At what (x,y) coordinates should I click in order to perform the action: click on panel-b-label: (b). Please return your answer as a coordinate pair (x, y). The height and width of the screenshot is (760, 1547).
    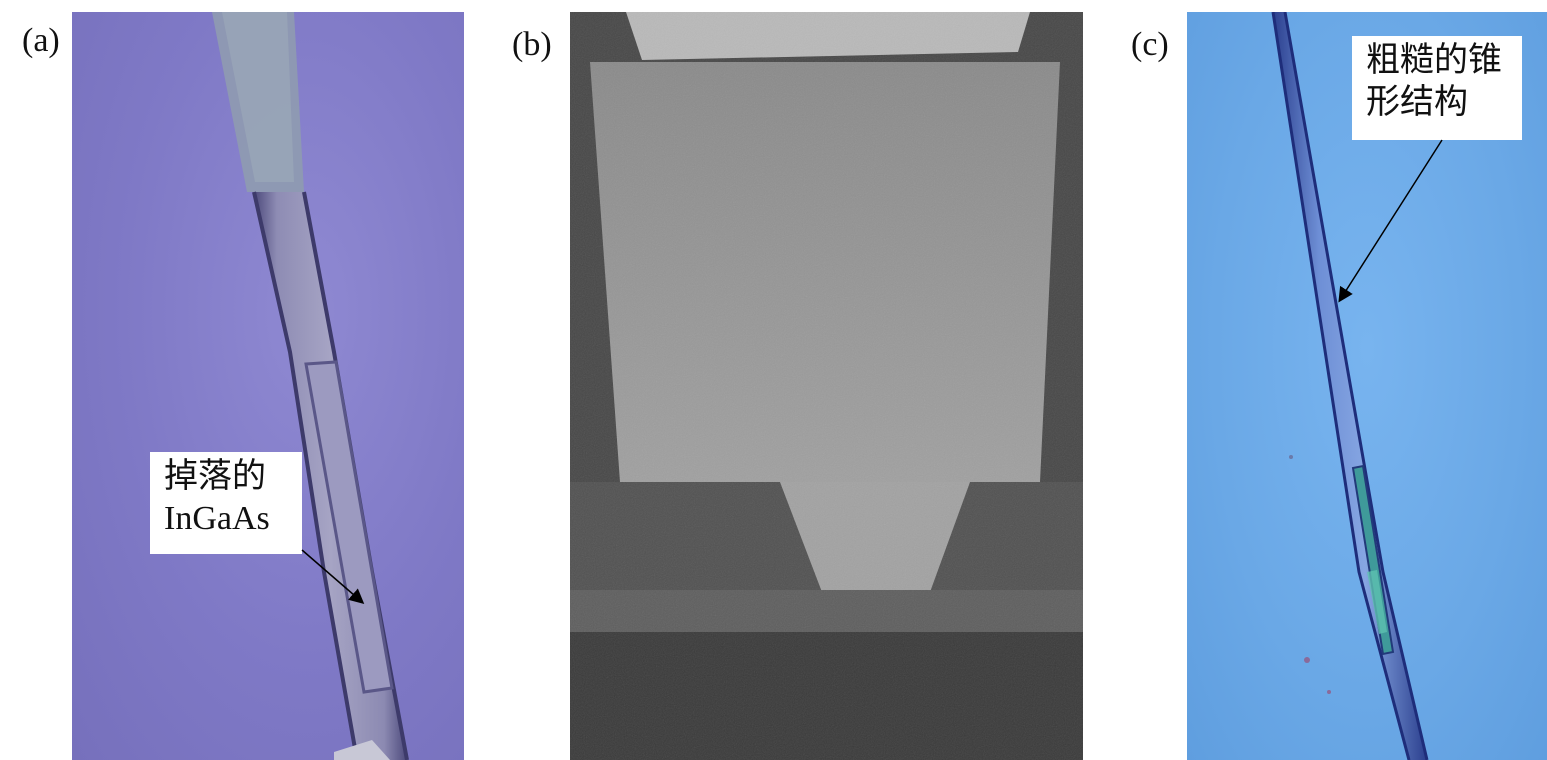
    Looking at the image, I should click on (532, 44).